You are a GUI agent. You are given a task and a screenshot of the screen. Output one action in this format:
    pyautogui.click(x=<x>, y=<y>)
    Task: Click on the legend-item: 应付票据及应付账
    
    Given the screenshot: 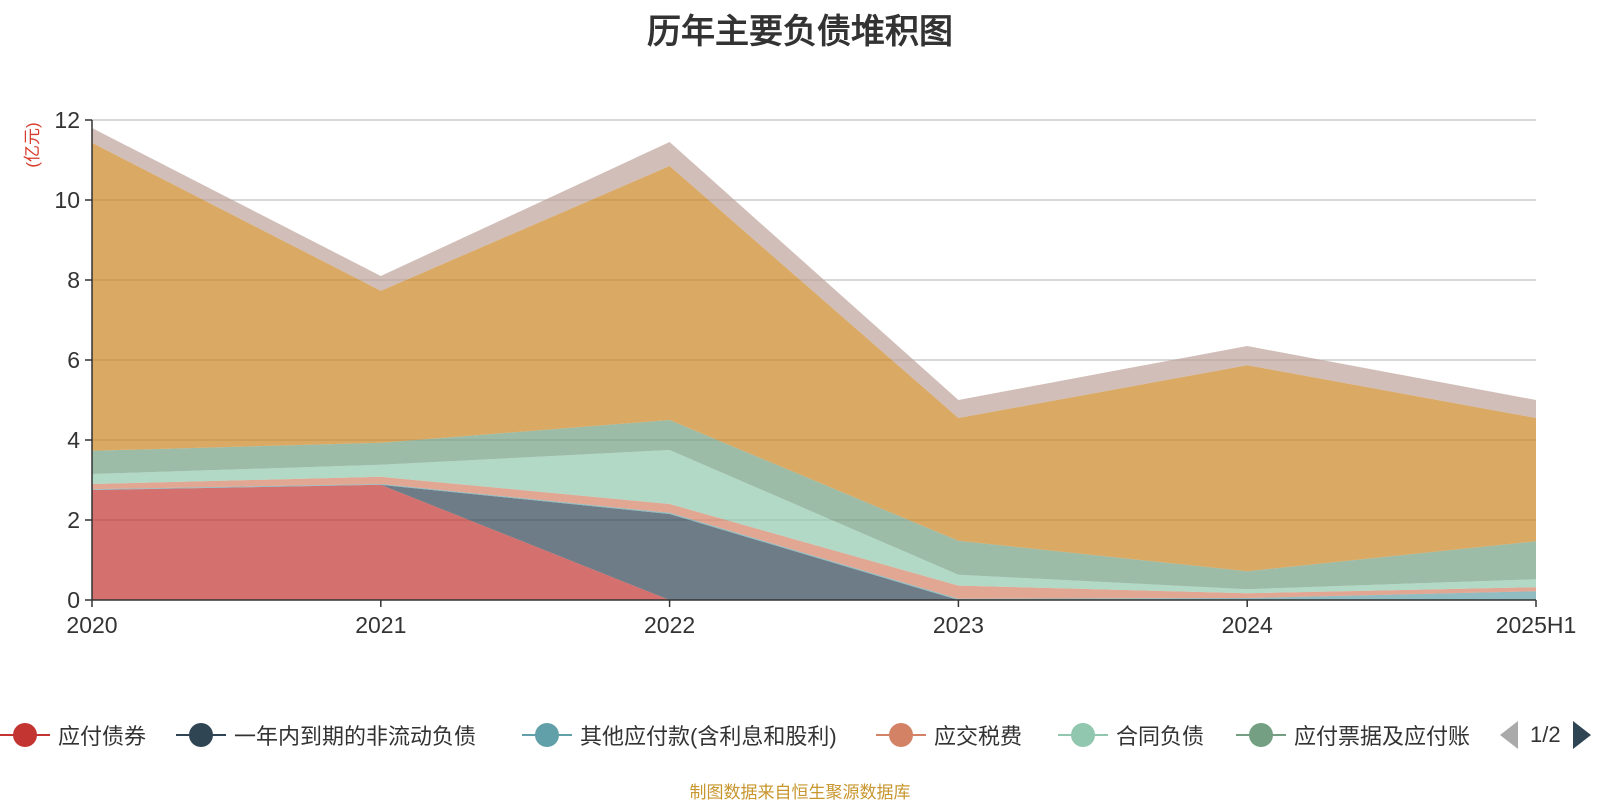 What is the action you would take?
    pyautogui.click(x=1353, y=735)
    